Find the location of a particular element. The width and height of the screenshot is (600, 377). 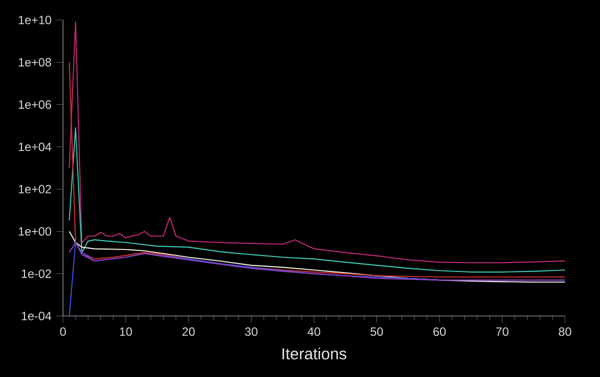

y-tick-label: 1e+02 is located at coordinates (35, 189).